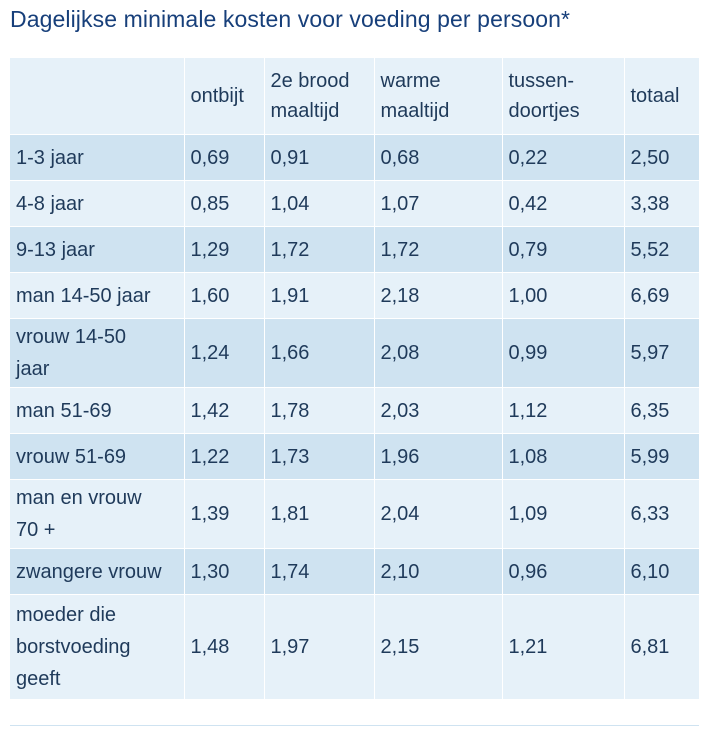 The height and width of the screenshot is (731, 703). Describe the element at coordinates (97, 647) in the screenshot. I see `row-label: moeder die borstvoeding geeft` at that location.